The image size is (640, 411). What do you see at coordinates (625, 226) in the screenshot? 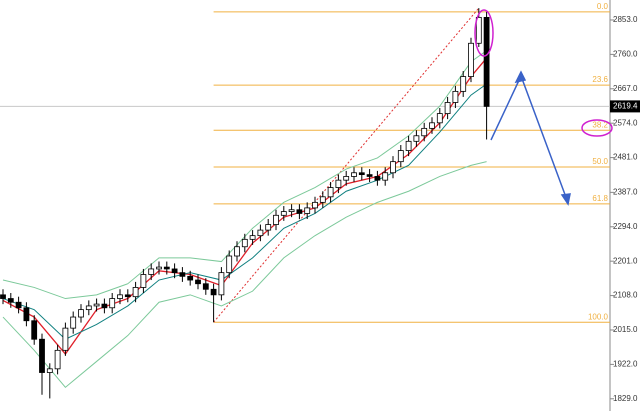
I see `y-tick-label: 2294.0` at bounding box center [625, 226].